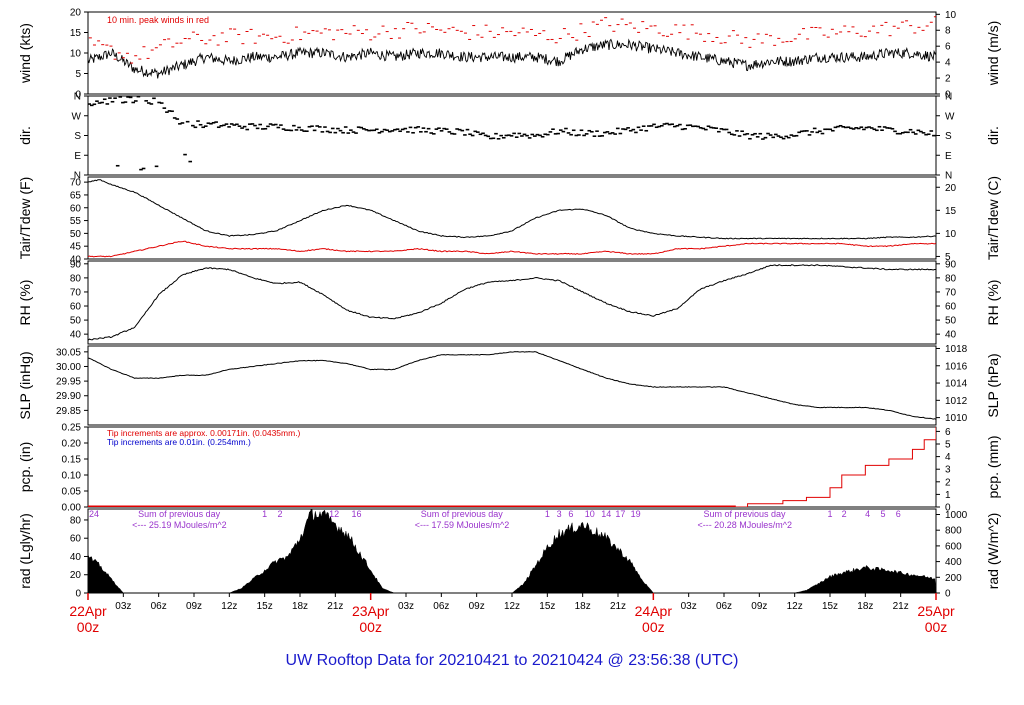 The width and height of the screenshot is (1024, 705). What do you see at coordinates (512, 47) in the screenshot?
I see `plot-area-wind` at bounding box center [512, 47].